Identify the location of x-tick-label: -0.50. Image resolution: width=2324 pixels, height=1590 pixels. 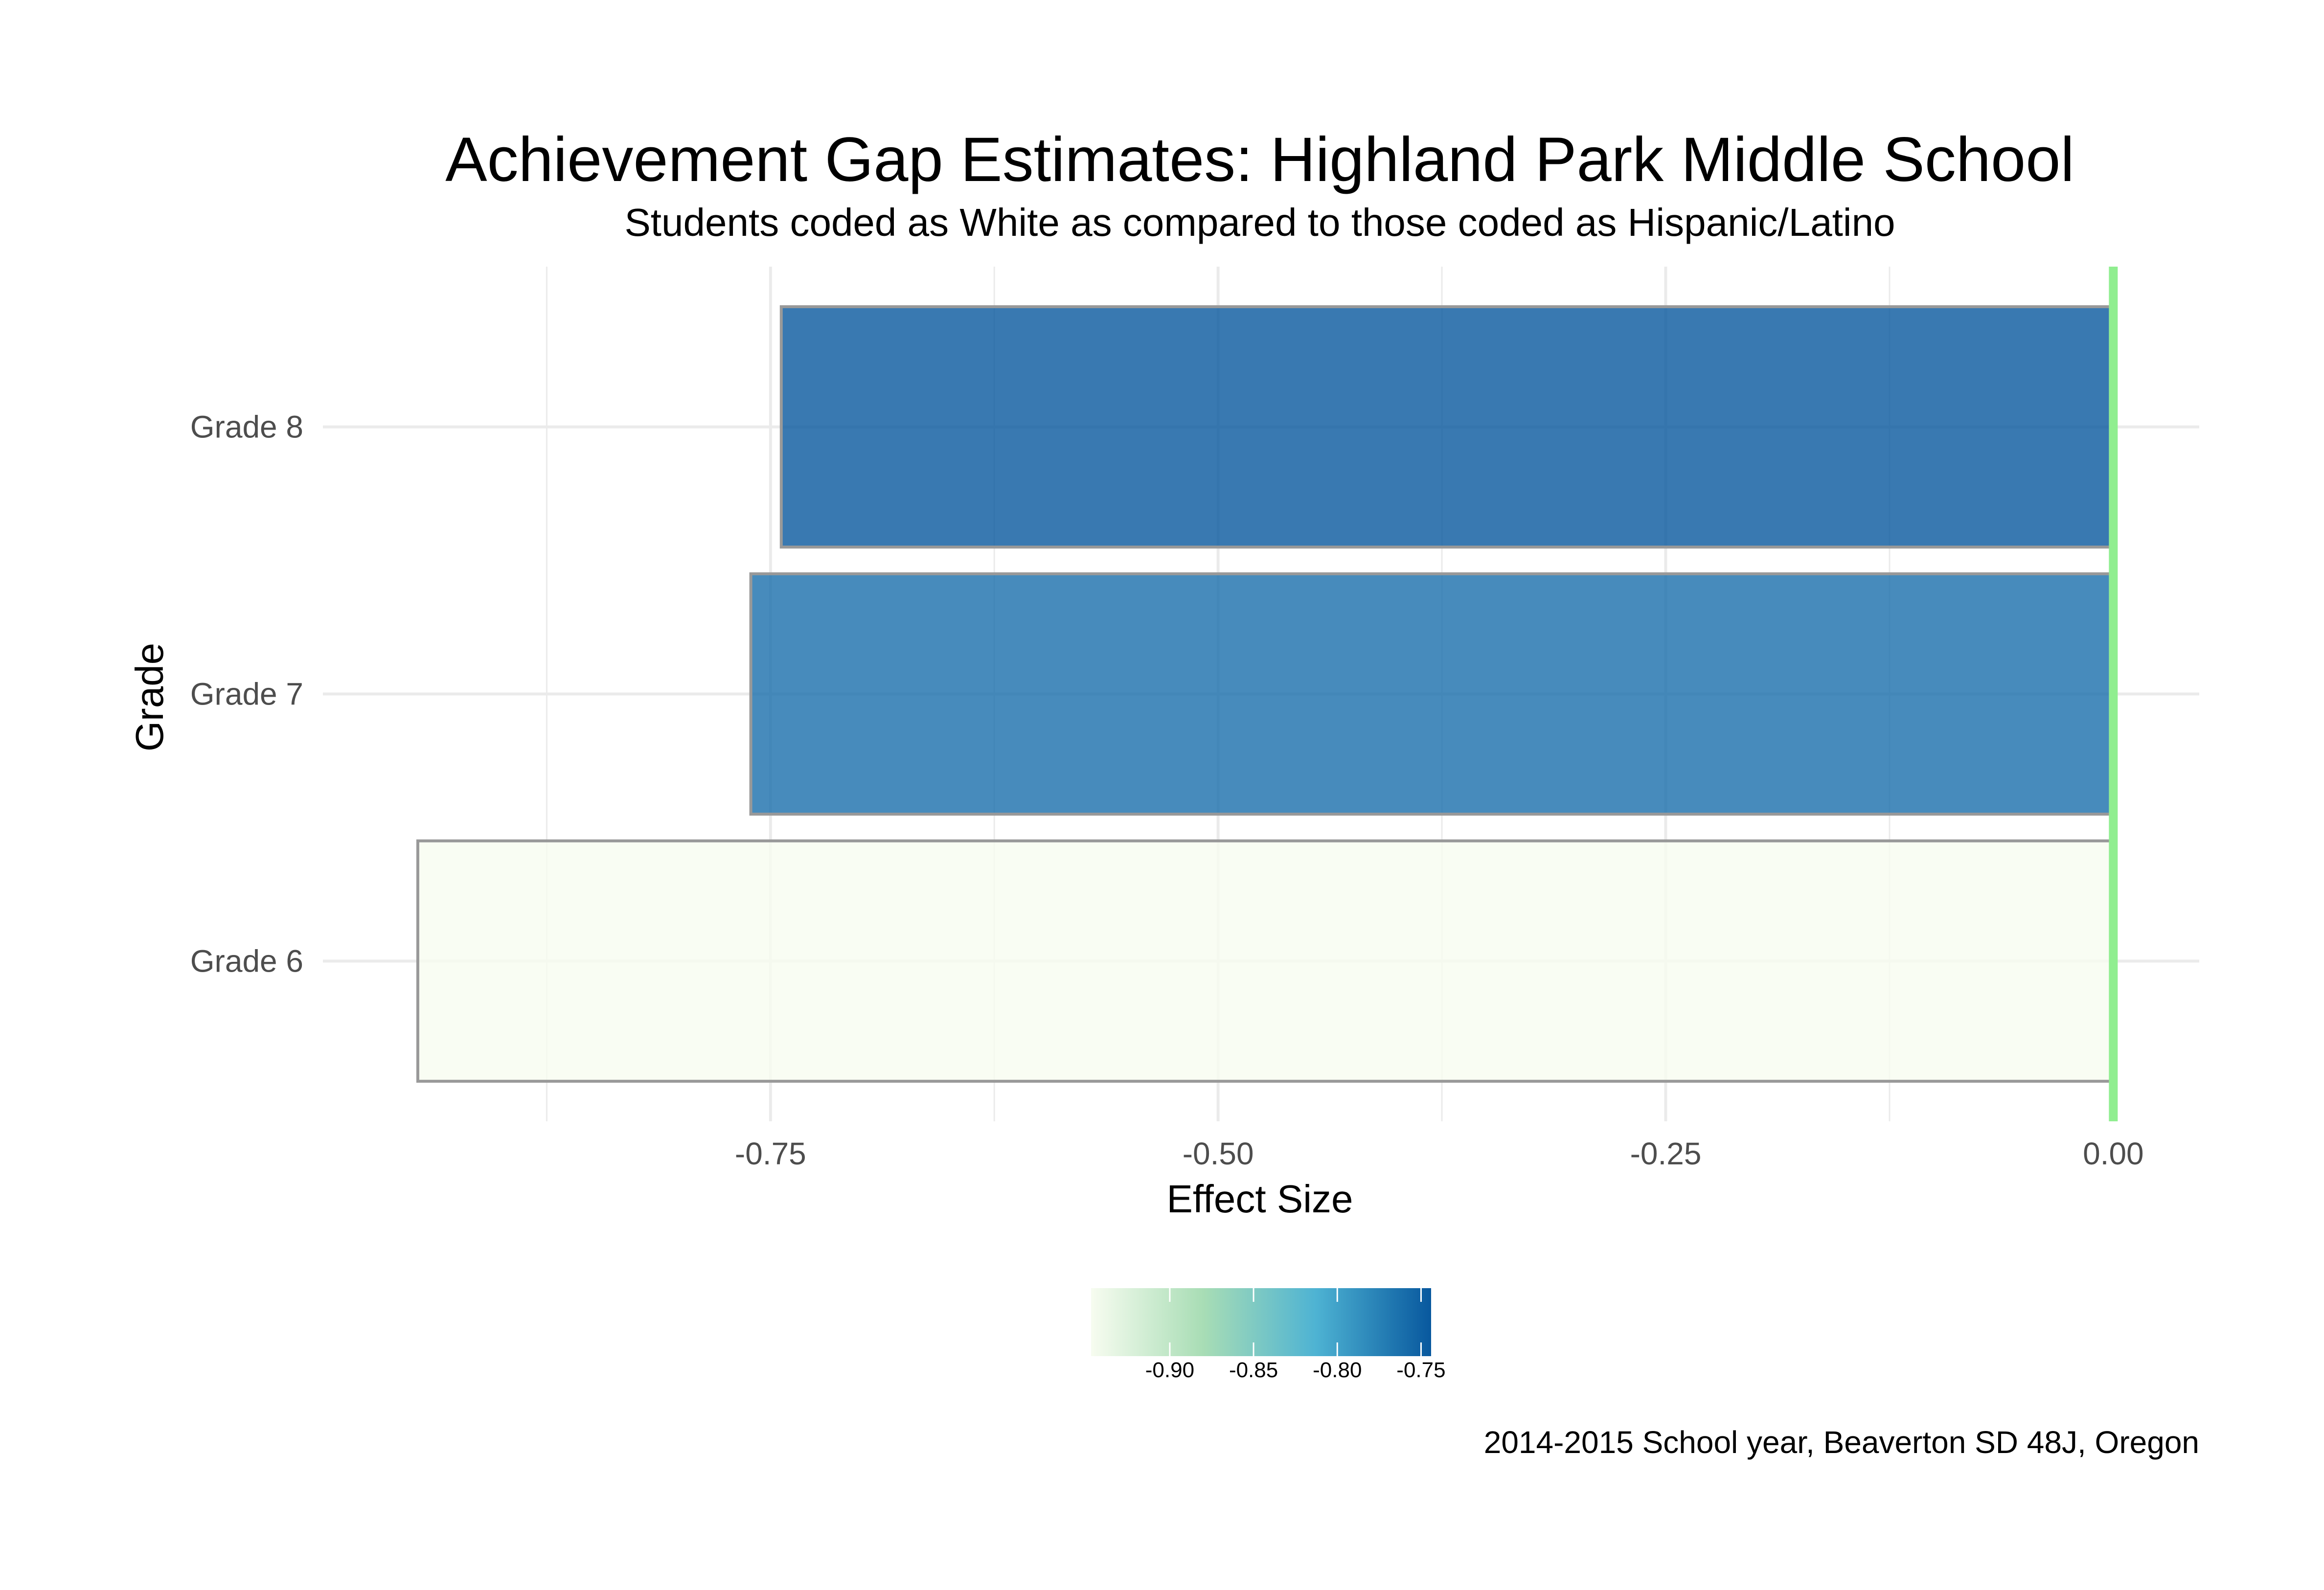
(1219, 1154).